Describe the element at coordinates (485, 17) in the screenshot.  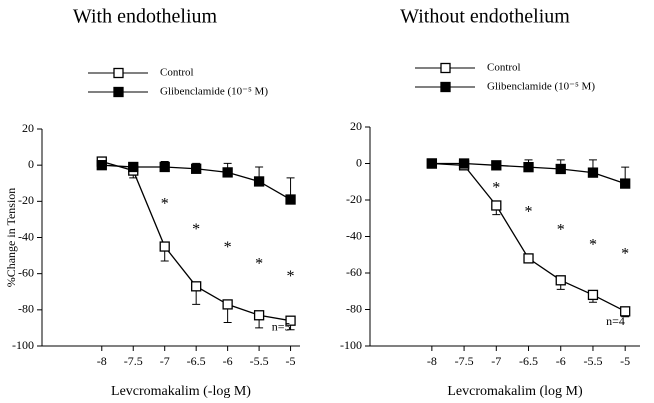
I see `chart-title: Without endothelium` at that location.